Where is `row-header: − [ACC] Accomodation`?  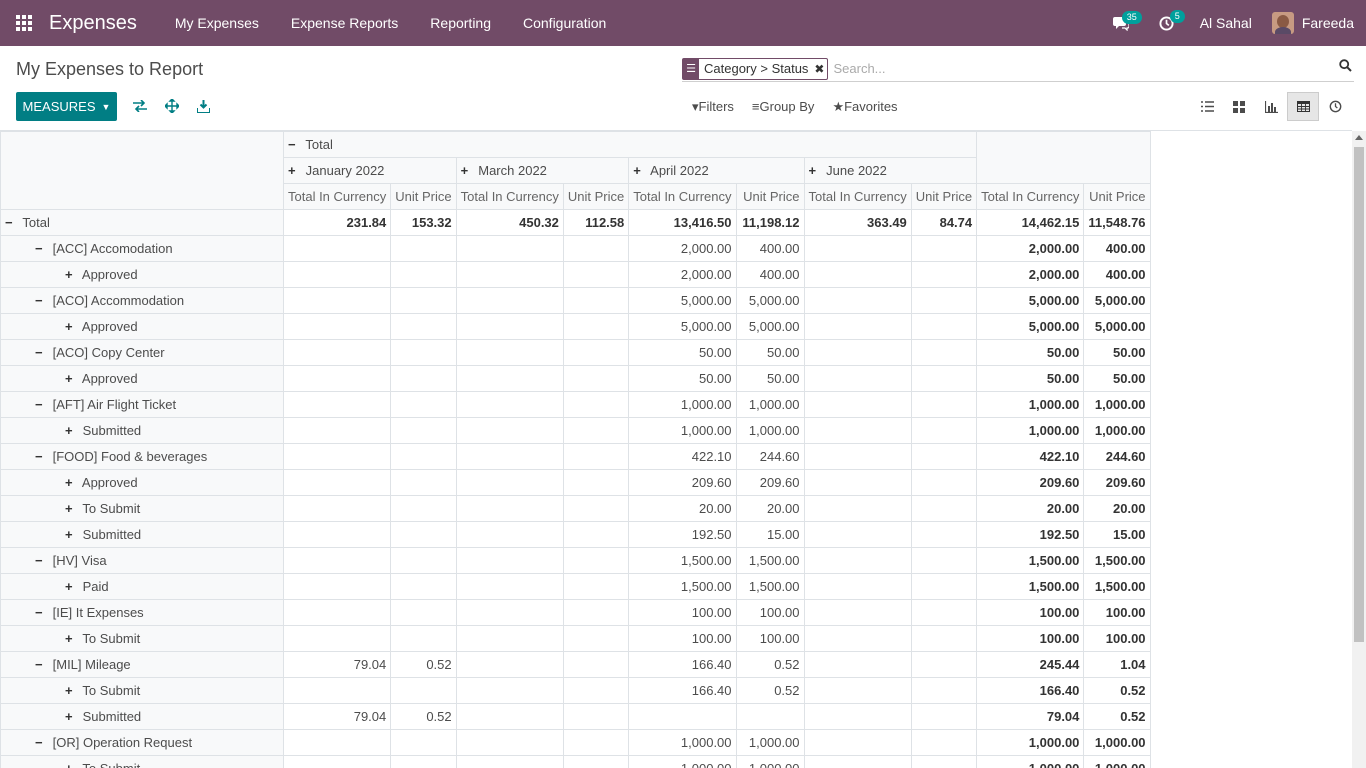 row-header: − [ACC] Accomodation is located at coordinates (142, 248).